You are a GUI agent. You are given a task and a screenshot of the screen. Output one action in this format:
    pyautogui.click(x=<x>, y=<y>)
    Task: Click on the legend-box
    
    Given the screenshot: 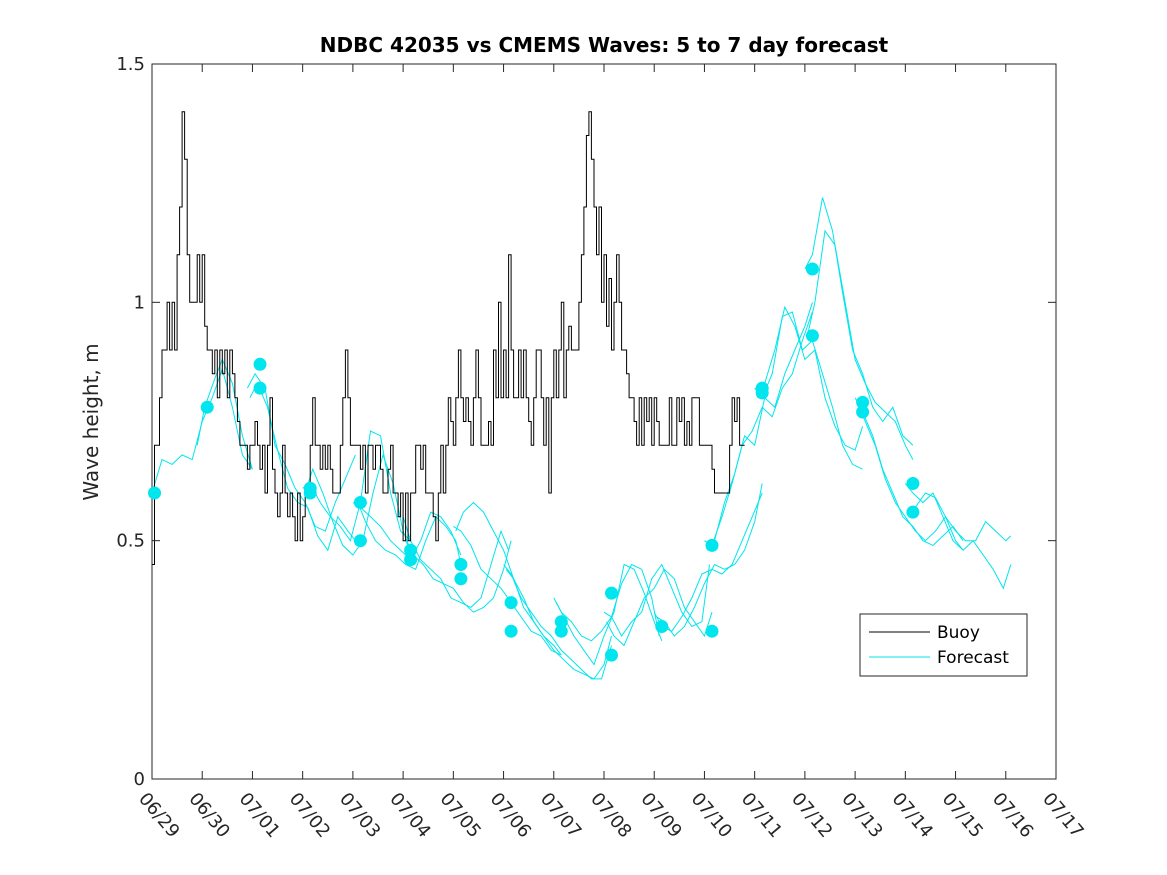 What is the action you would take?
    pyautogui.click(x=943, y=645)
    